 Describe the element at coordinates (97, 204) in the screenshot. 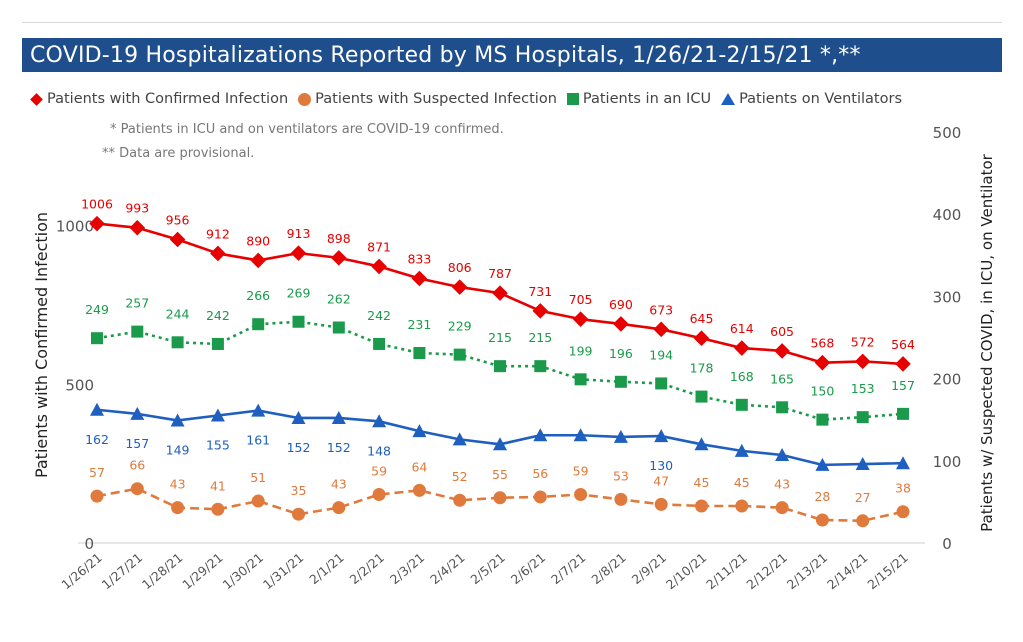

I see `data-label: 1006` at that location.